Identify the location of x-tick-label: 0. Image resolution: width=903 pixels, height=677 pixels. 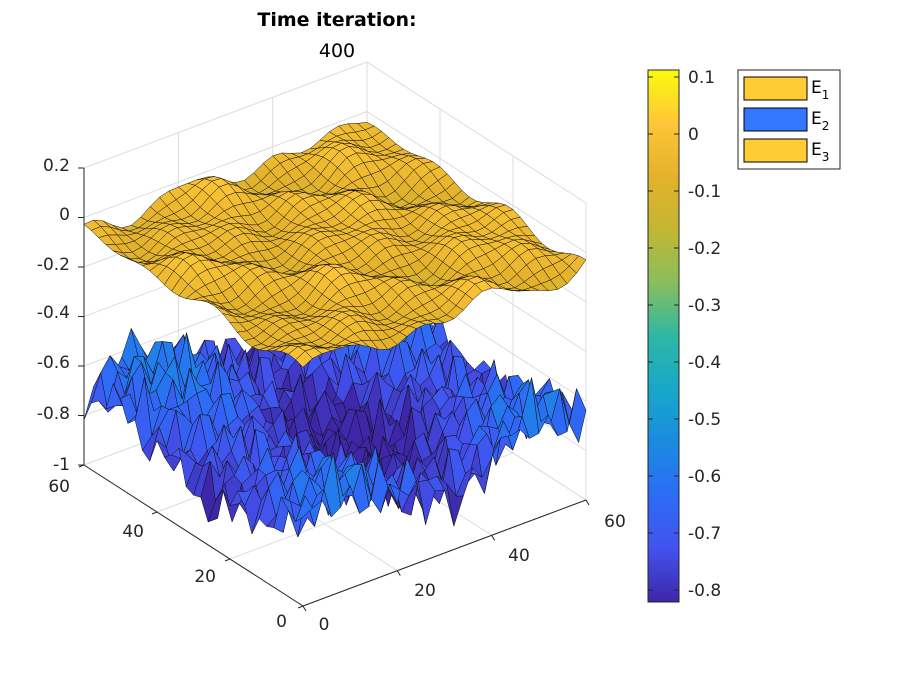
(324, 625).